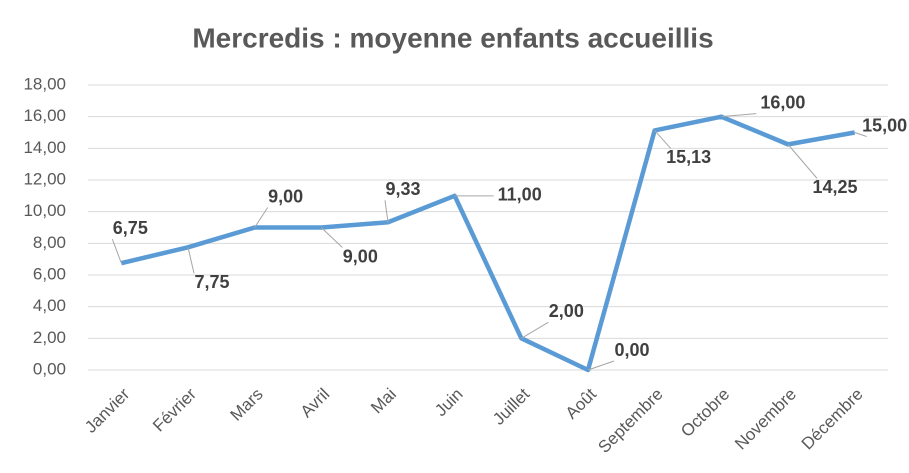 This screenshot has width=909, height=473. Describe the element at coordinates (49, 242) in the screenshot. I see `y-tick-label: 8,00` at that location.